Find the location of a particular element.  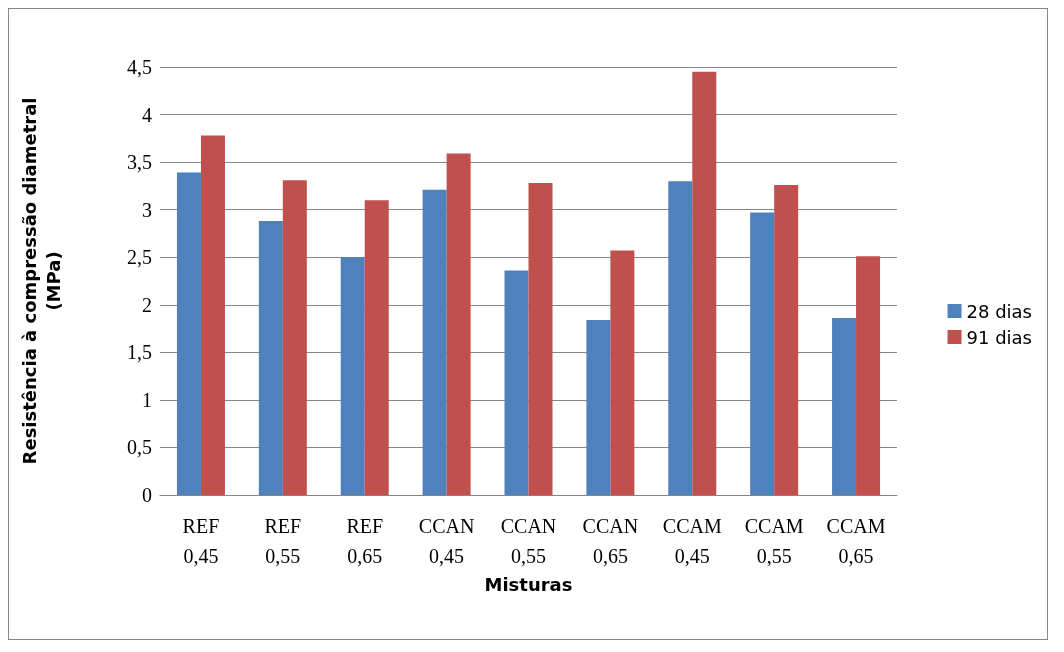

x-tick-label: REF 0,65 is located at coordinates (365, 541).